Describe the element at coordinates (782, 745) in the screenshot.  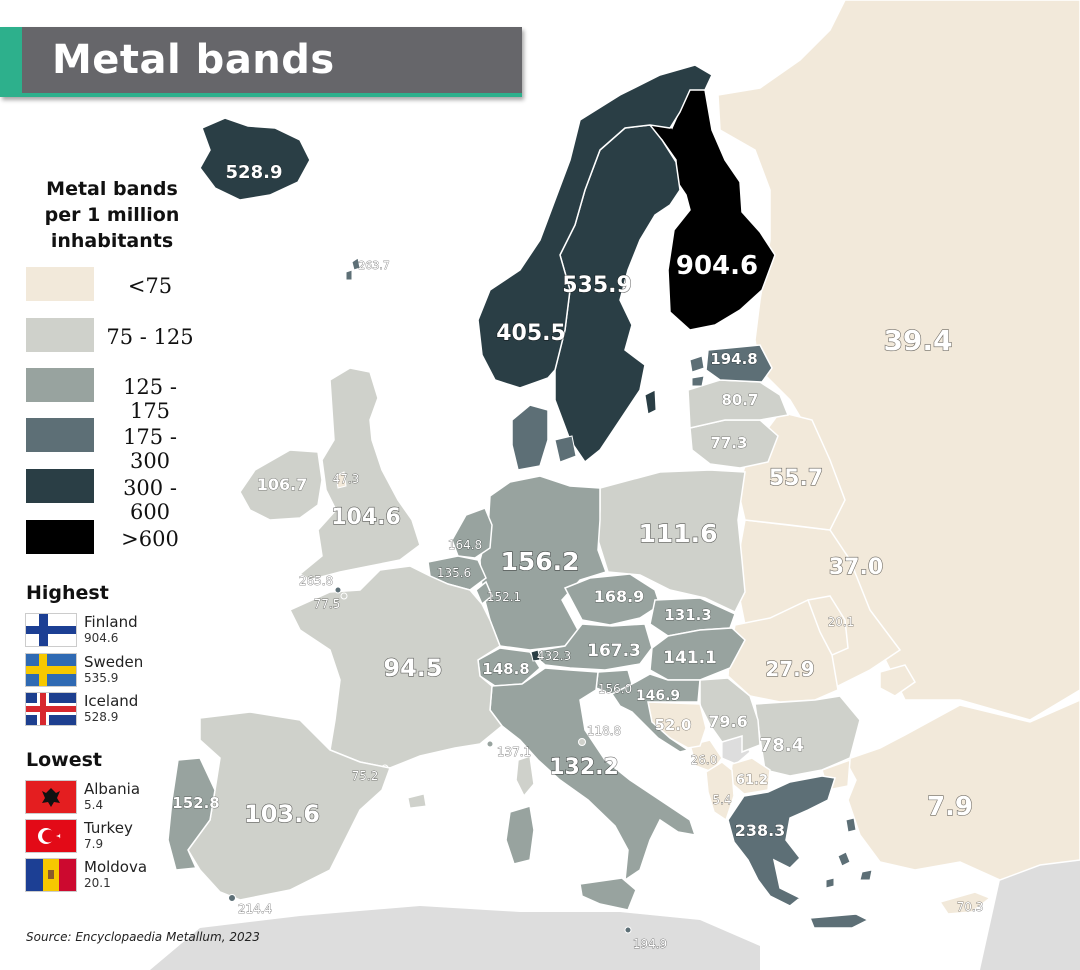
I see `region-value-label-bulgaria: 78.4` at that location.